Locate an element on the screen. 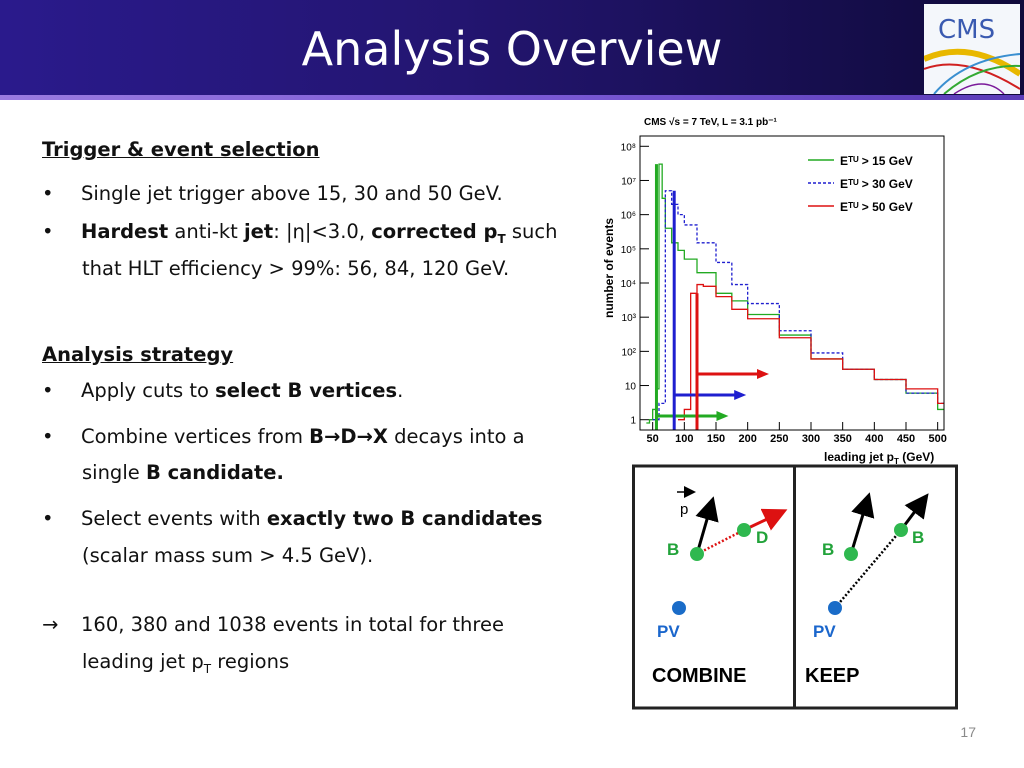 The height and width of the screenshot is (768, 1024). bullet-two-line2: (scalar mass sum > 4.5 GeV). is located at coordinates (228, 555).